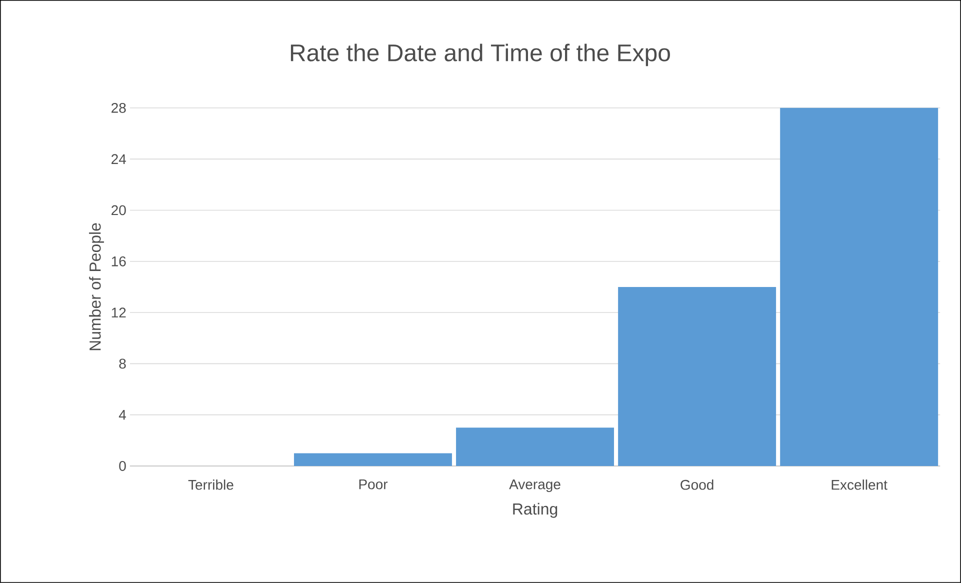  What do you see at coordinates (119, 159) in the screenshot?
I see `y-tick-label: 24` at bounding box center [119, 159].